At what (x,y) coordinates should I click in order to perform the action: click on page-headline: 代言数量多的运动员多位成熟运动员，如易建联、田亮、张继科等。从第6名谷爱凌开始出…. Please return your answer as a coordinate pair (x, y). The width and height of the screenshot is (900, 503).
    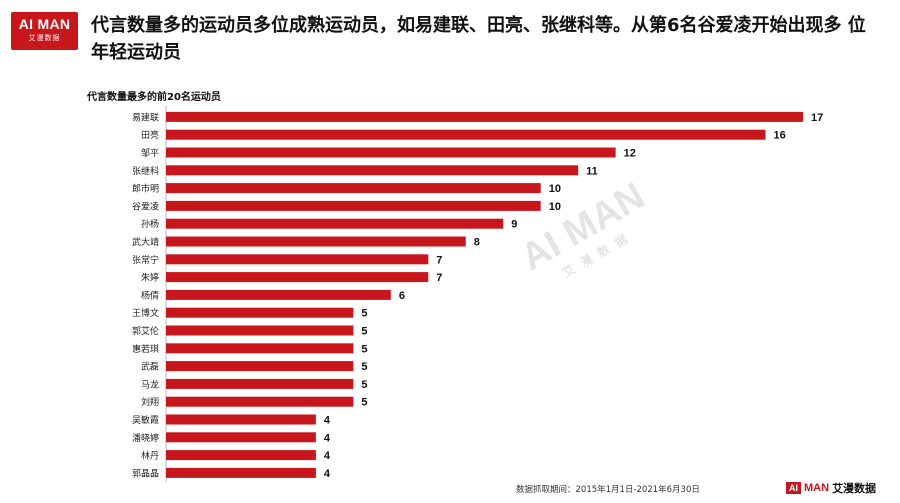
    Looking at the image, I should click on (478, 39).